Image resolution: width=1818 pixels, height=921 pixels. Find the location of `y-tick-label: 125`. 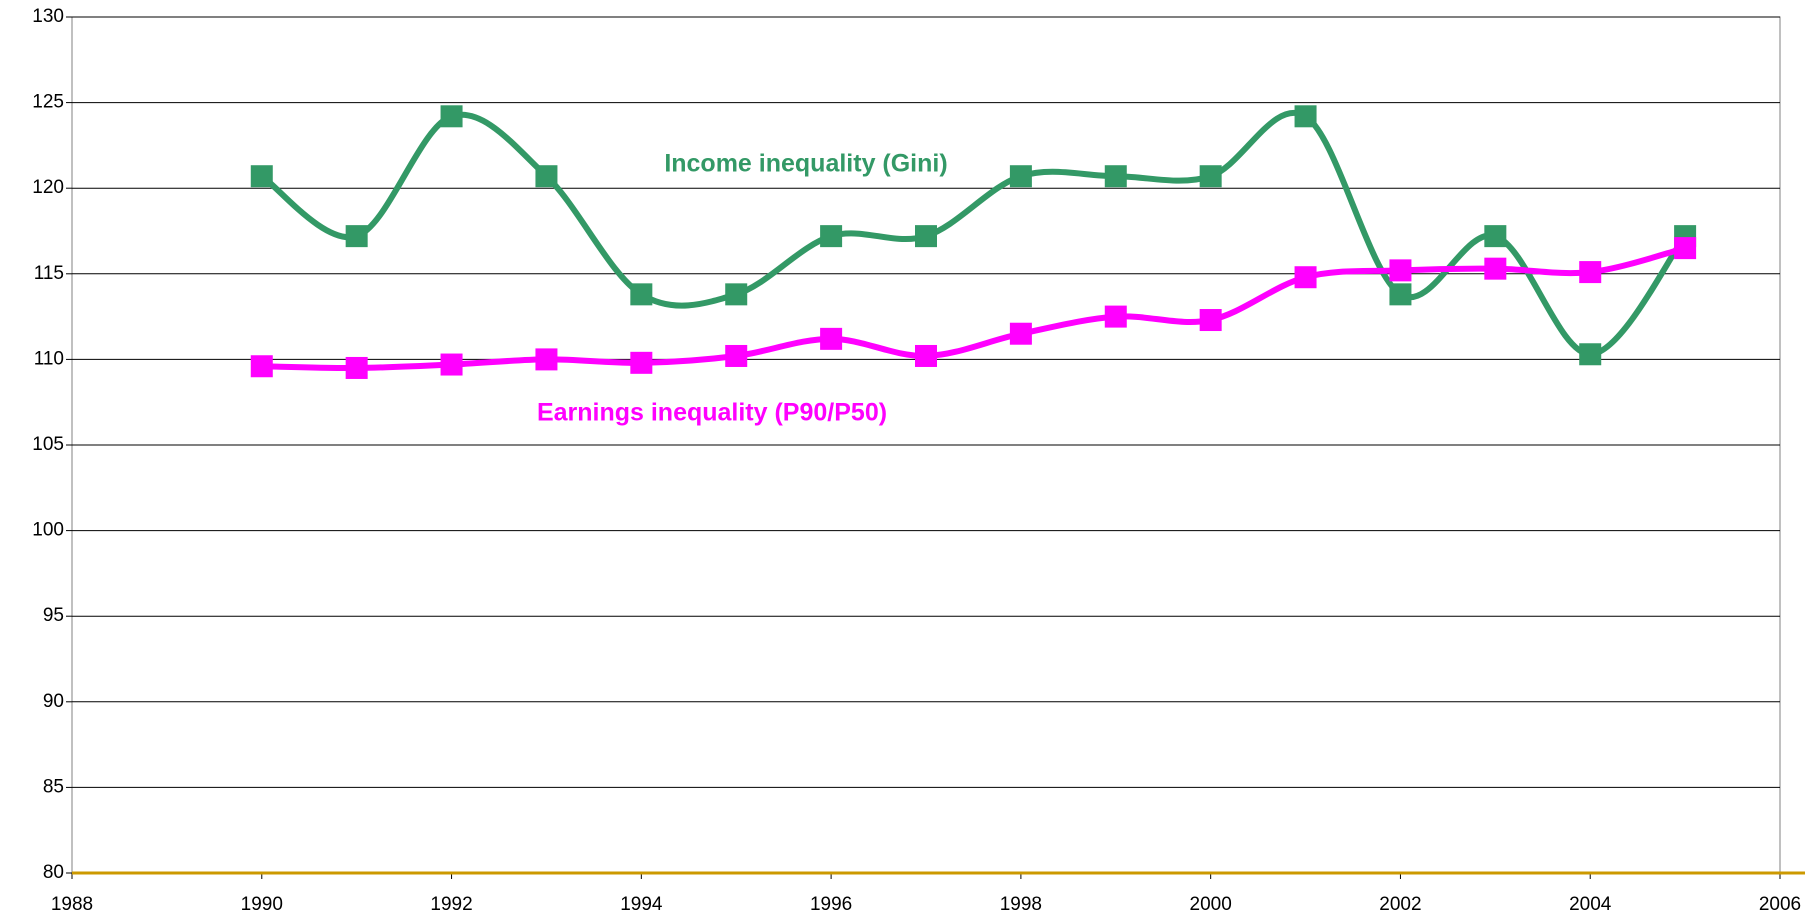

y-tick-label: 125 is located at coordinates (48, 102).